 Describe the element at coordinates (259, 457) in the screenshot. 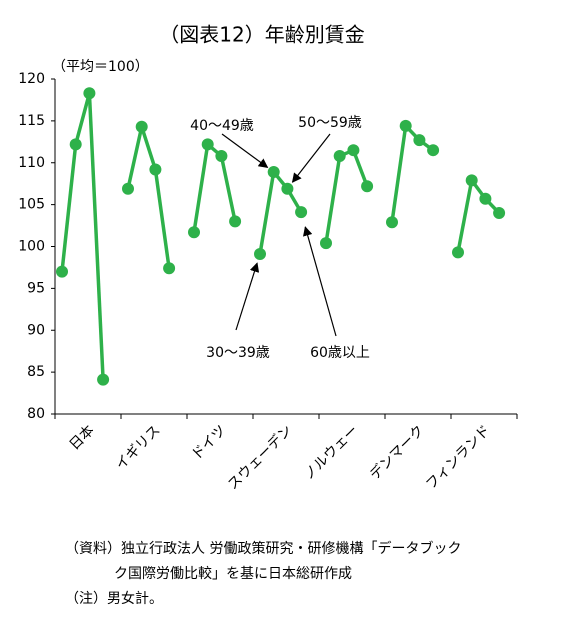

I see `x-tick-label: スウェーデン` at that location.